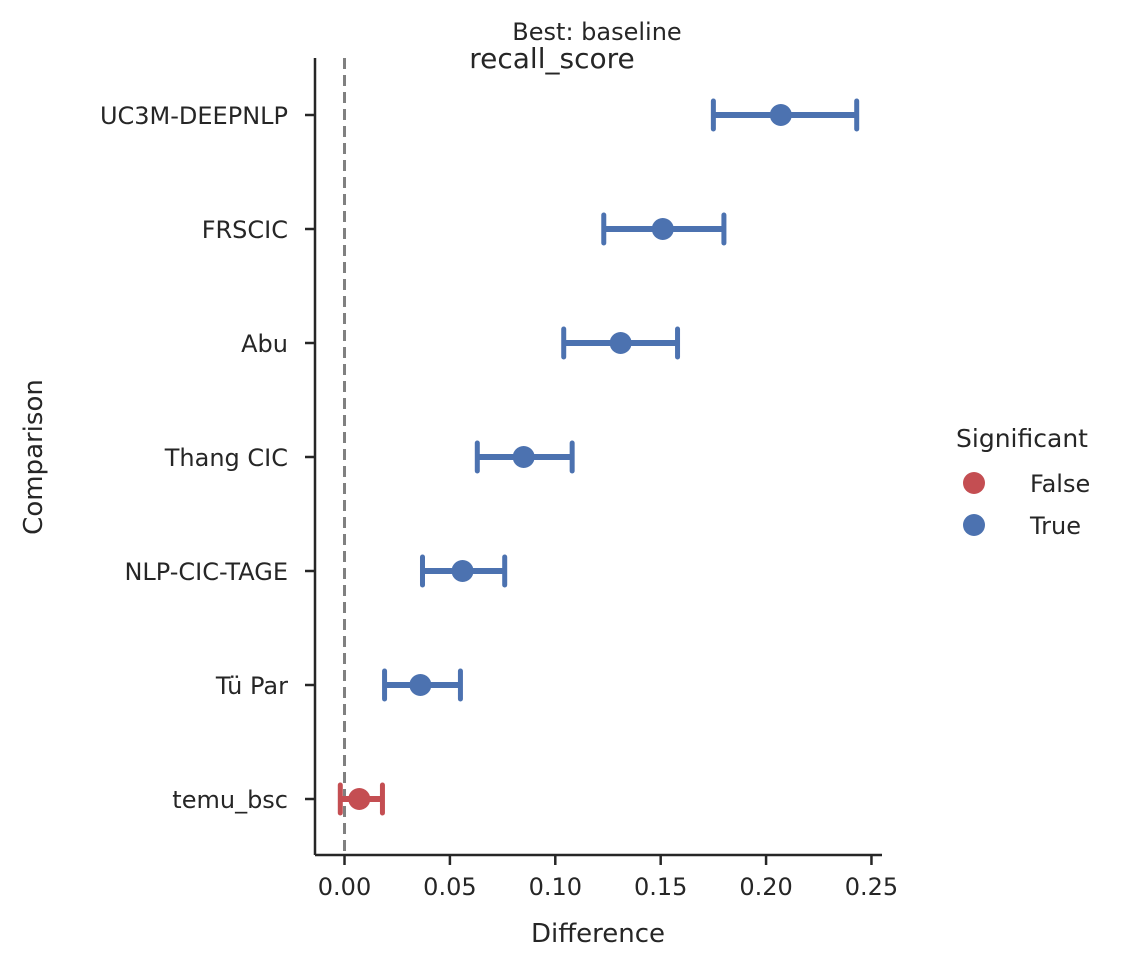  Describe the element at coordinates (230, 800) in the screenshot. I see `y-tick-label: temu_bsc` at that location.